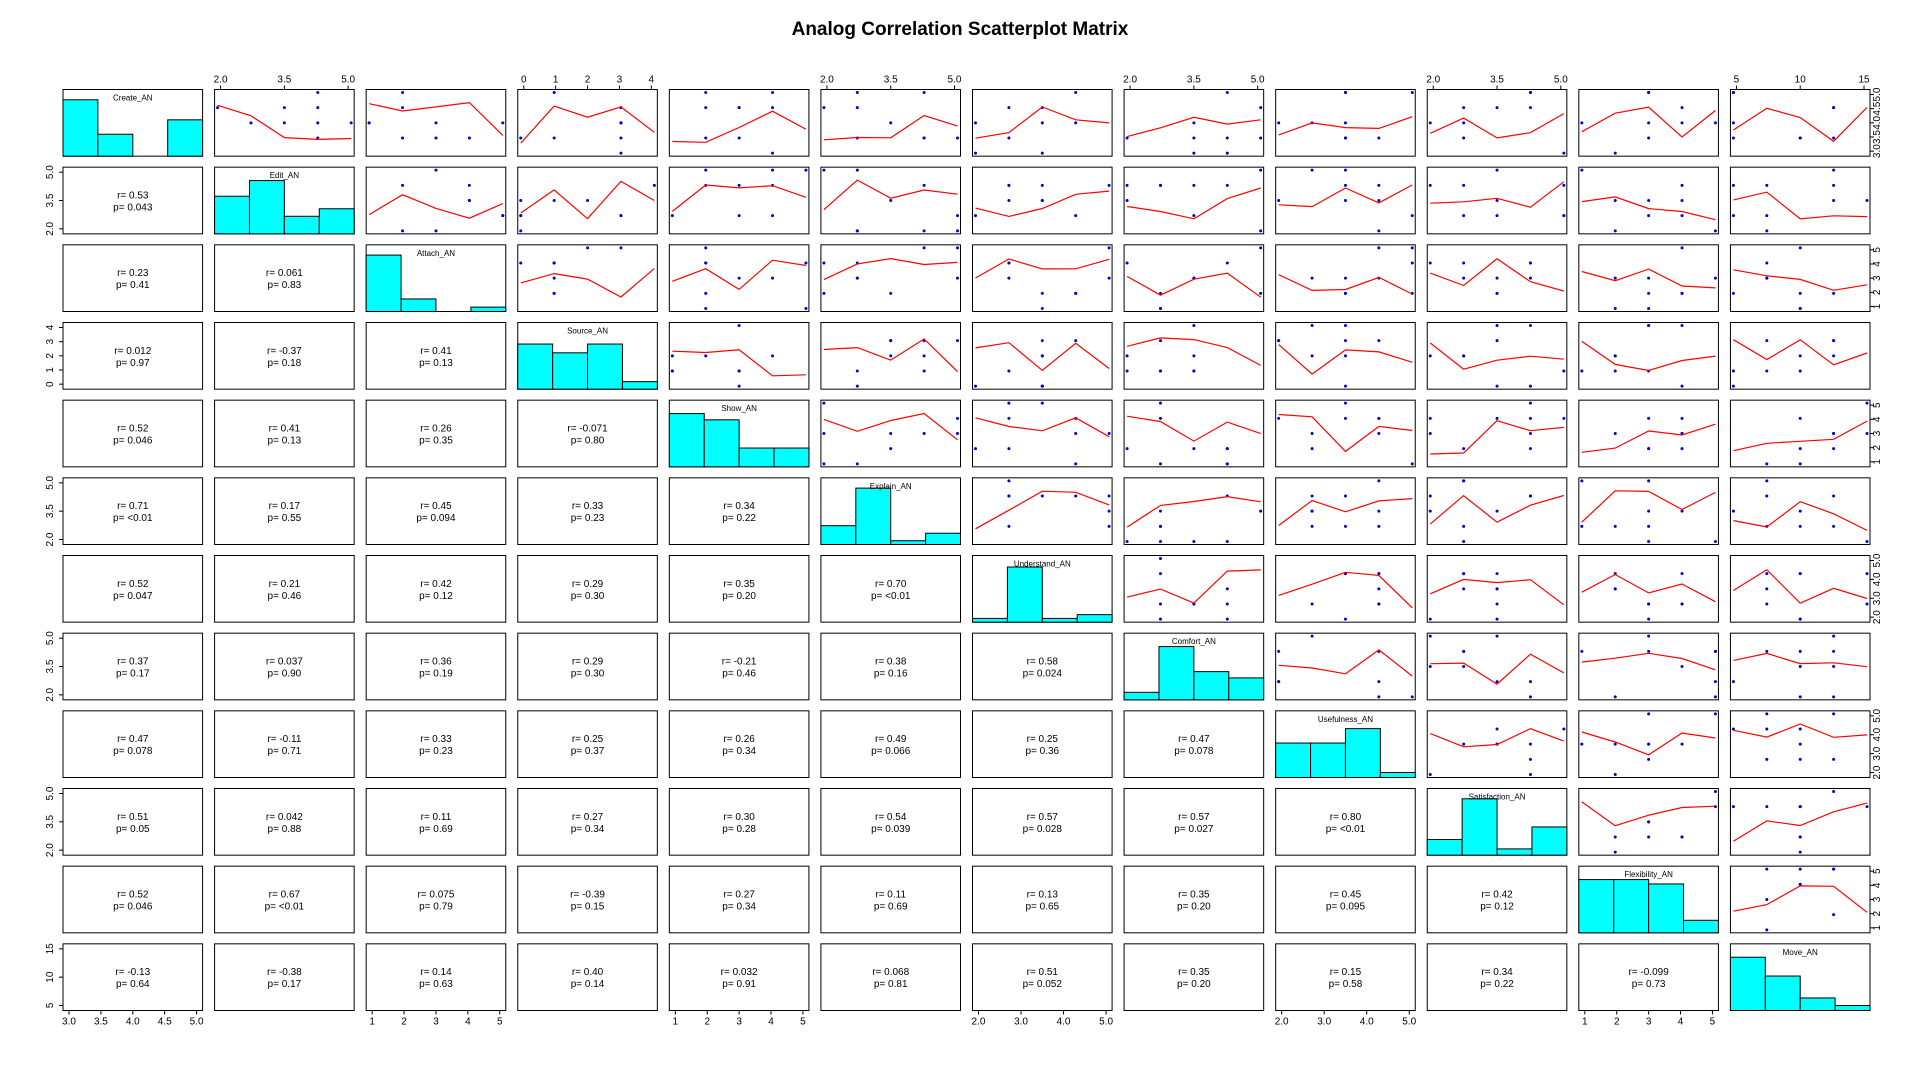  What do you see at coordinates (133, 273) in the screenshot?
I see `correlation-r: r= 0.23` at bounding box center [133, 273].